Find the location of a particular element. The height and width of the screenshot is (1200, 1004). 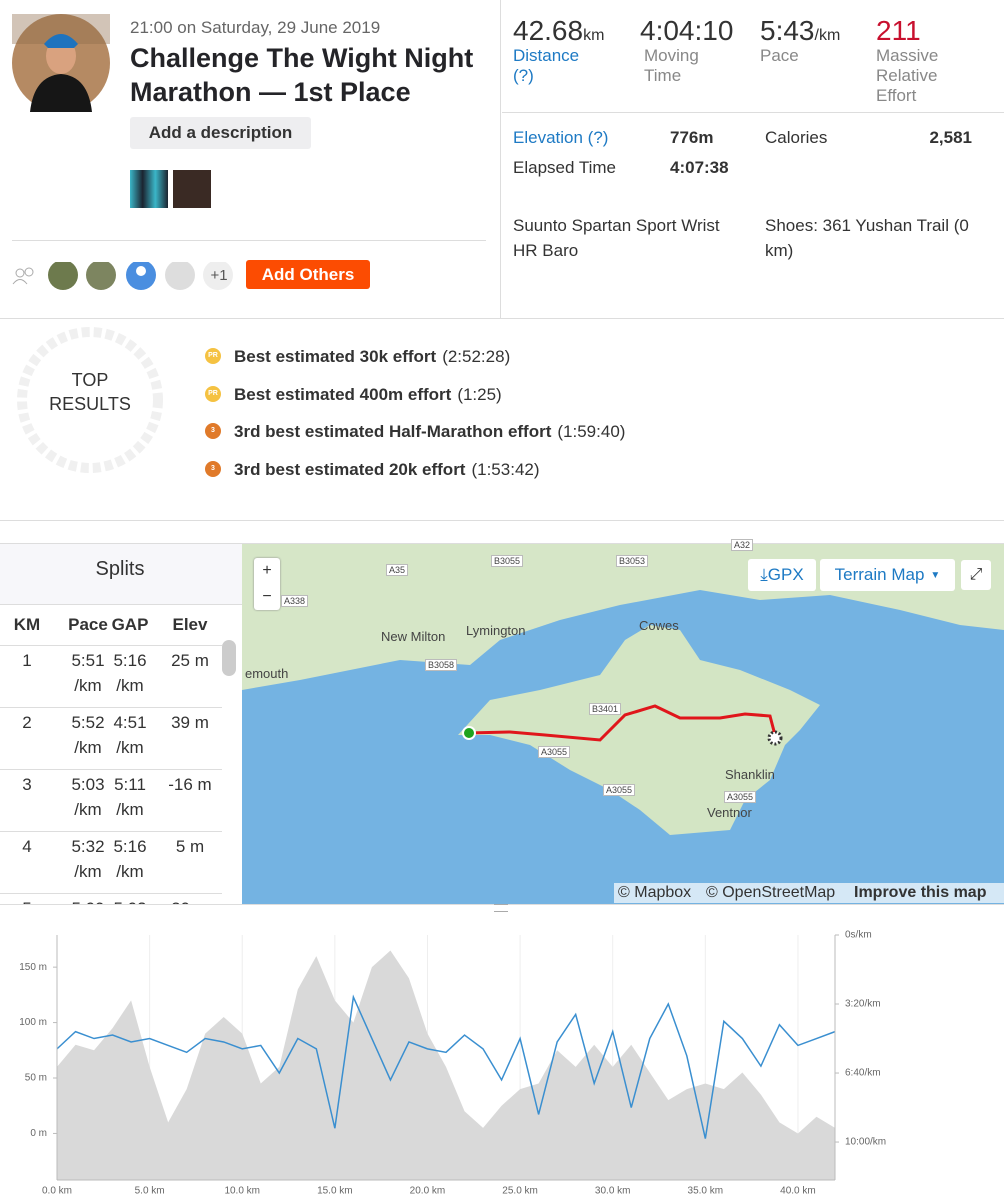

elapsed-value: 4:07:38 is located at coordinates (699, 167).